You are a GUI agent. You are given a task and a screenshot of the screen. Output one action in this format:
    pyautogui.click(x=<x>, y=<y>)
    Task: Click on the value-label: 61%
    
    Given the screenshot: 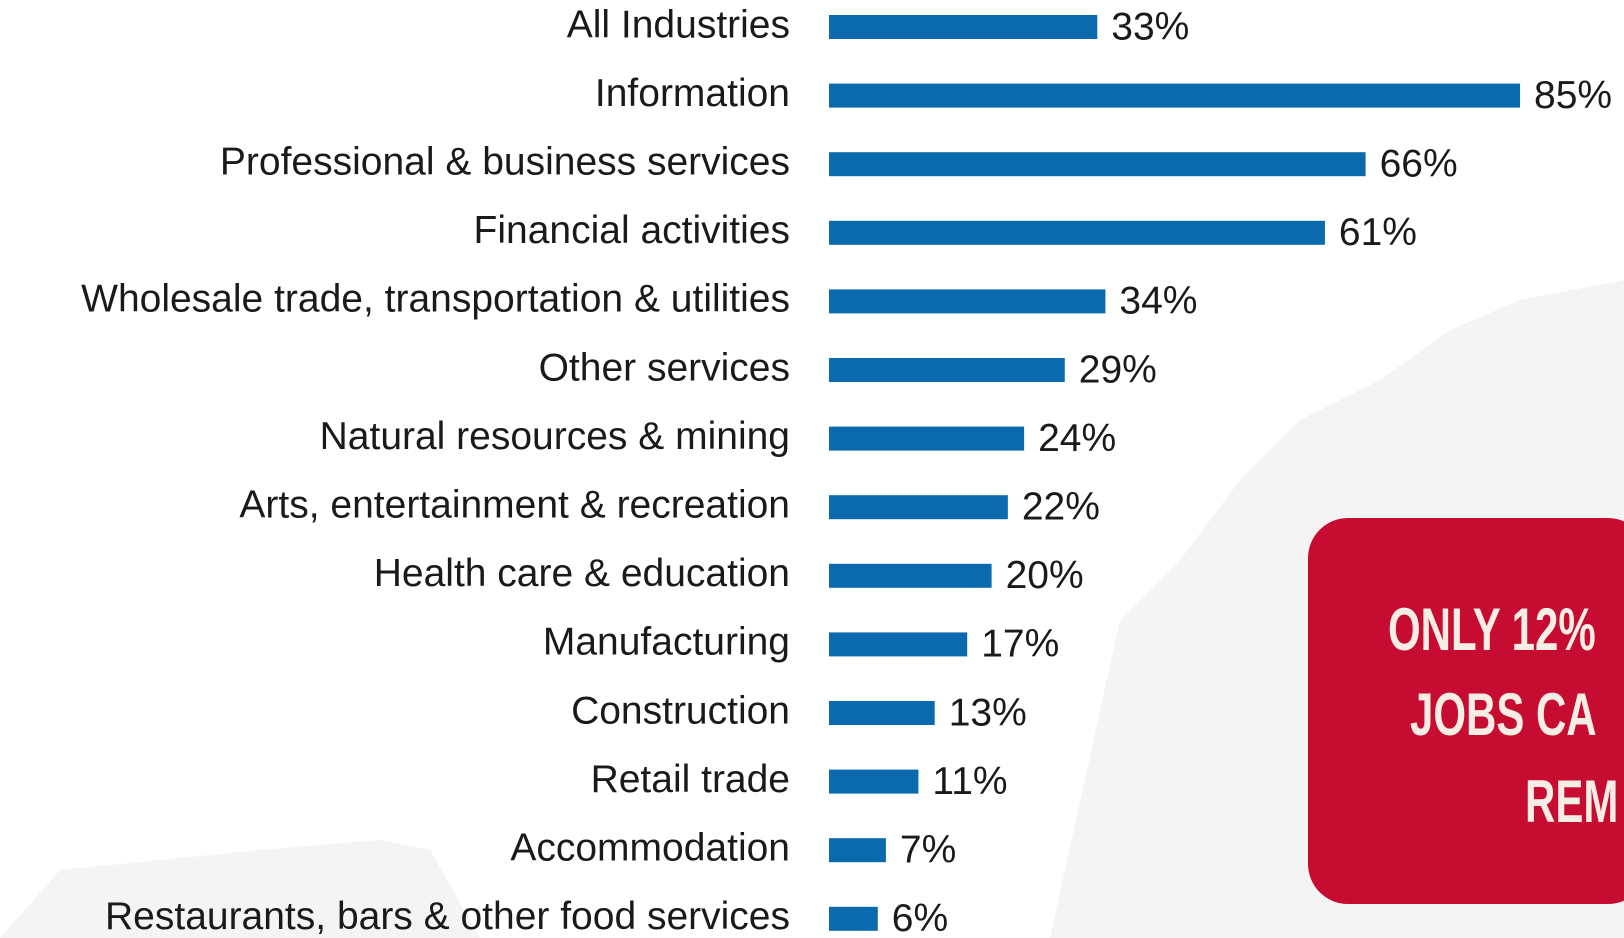 What is the action you would take?
    pyautogui.click(x=1378, y=232)
    